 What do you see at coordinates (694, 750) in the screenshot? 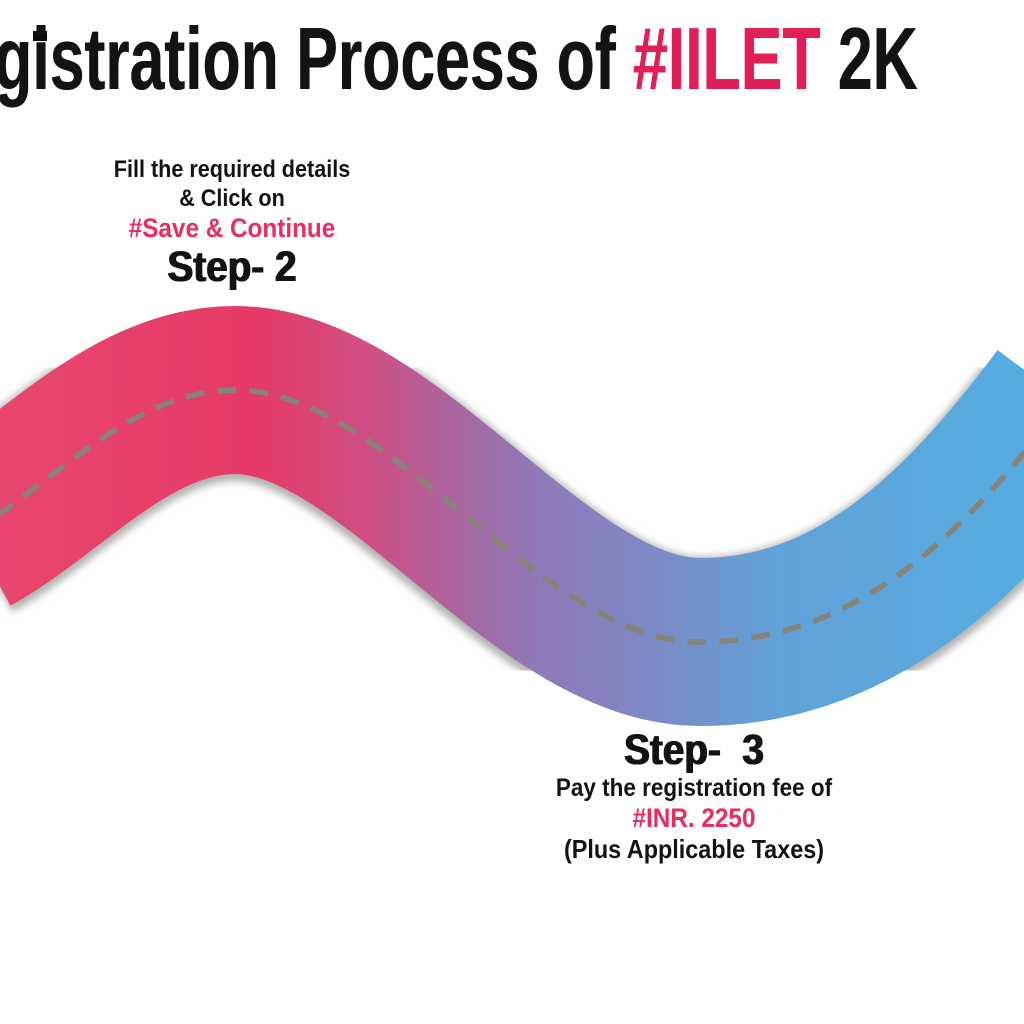
I see `step-3-label: Step- 3` at bounding box center [694, 750].